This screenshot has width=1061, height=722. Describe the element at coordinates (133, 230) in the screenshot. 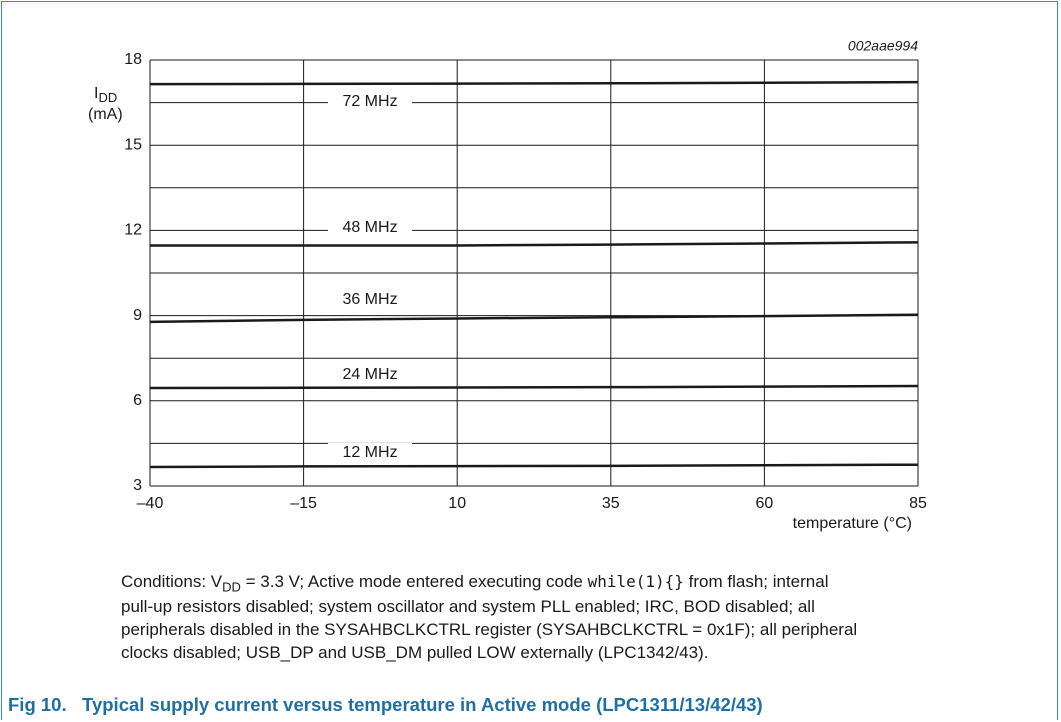

I see `y-tick-label: 12` at that location.